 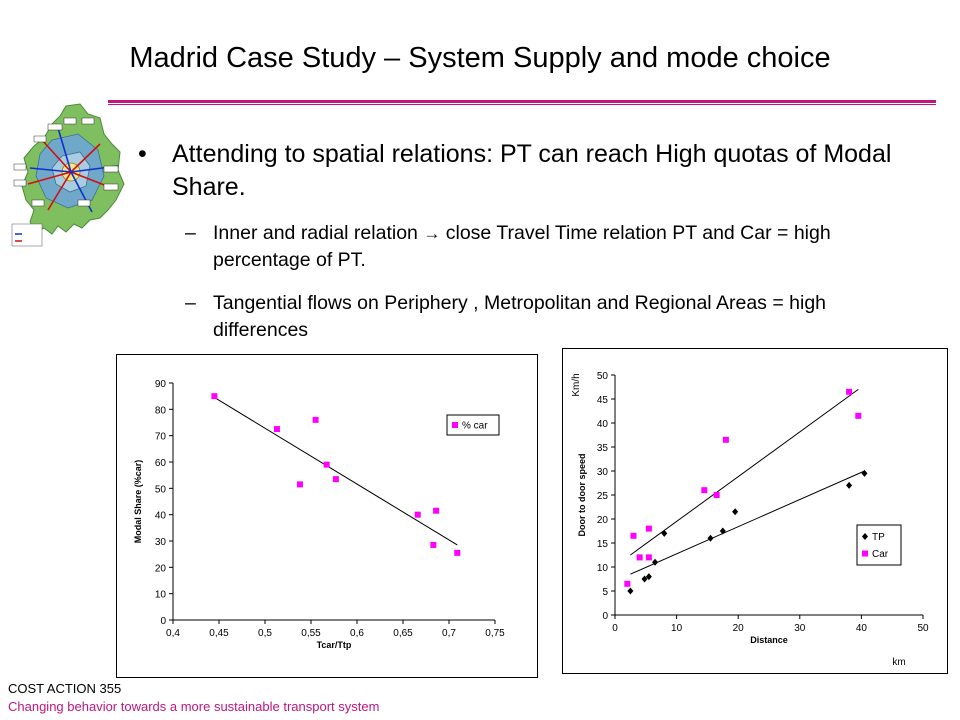 I want to click on sub-bullet-1-lead: Inner and radial relation, so click(x=315, y=233).